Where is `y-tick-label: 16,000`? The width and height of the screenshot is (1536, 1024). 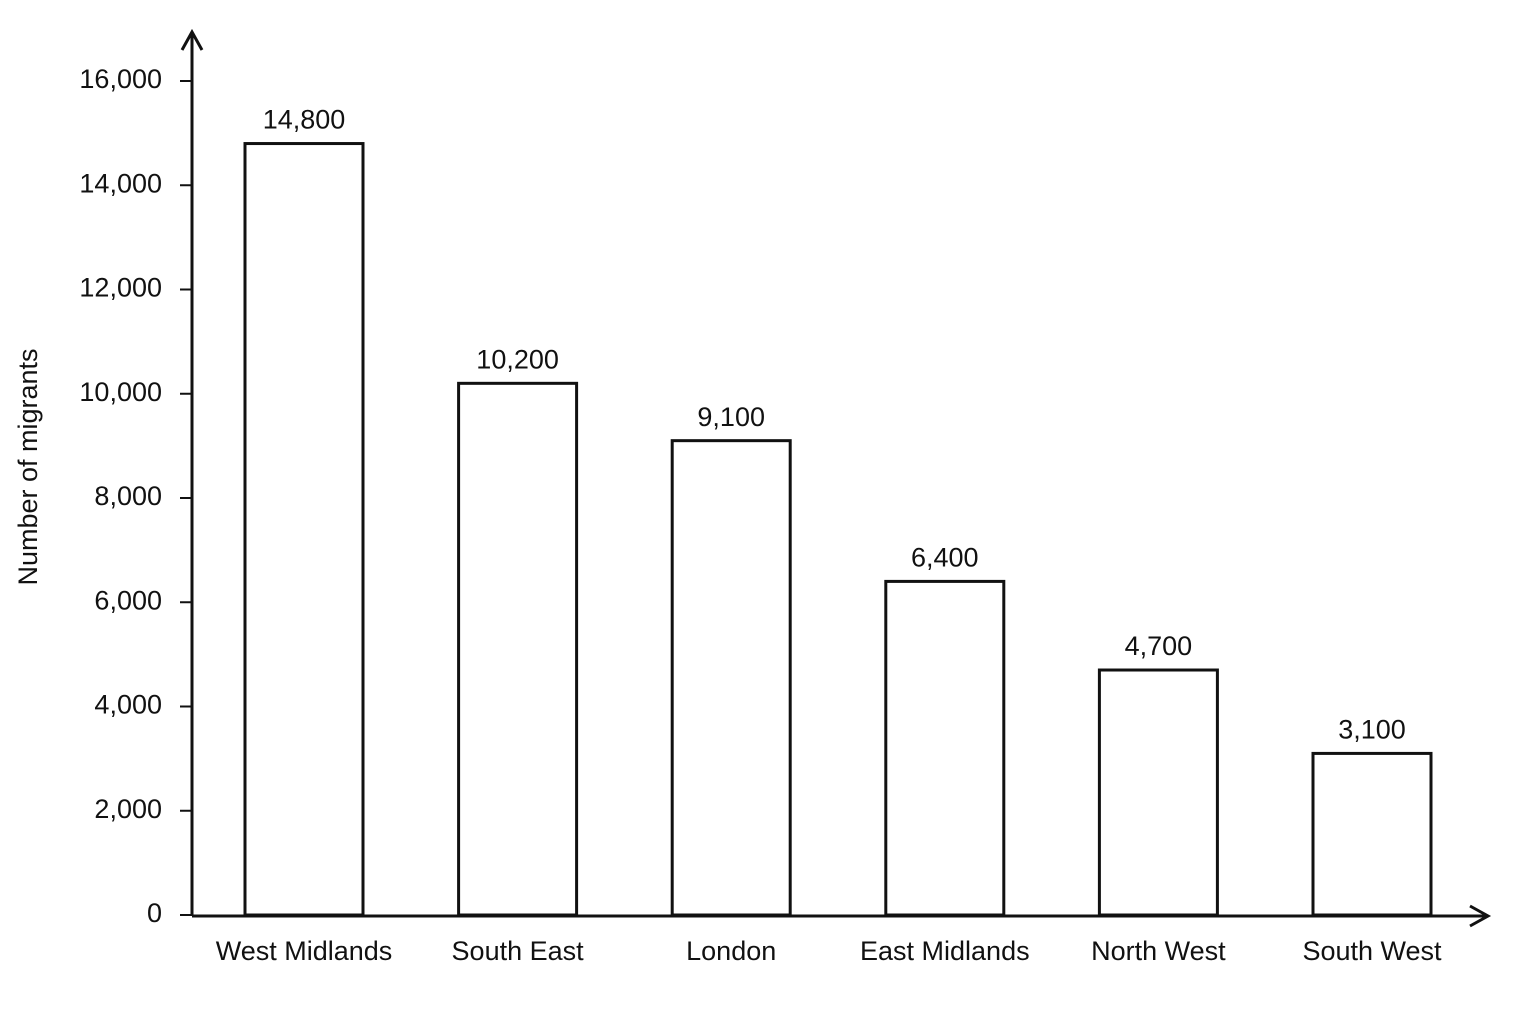
y-tick-label: 16,000 is located at coordinates (120, 79).